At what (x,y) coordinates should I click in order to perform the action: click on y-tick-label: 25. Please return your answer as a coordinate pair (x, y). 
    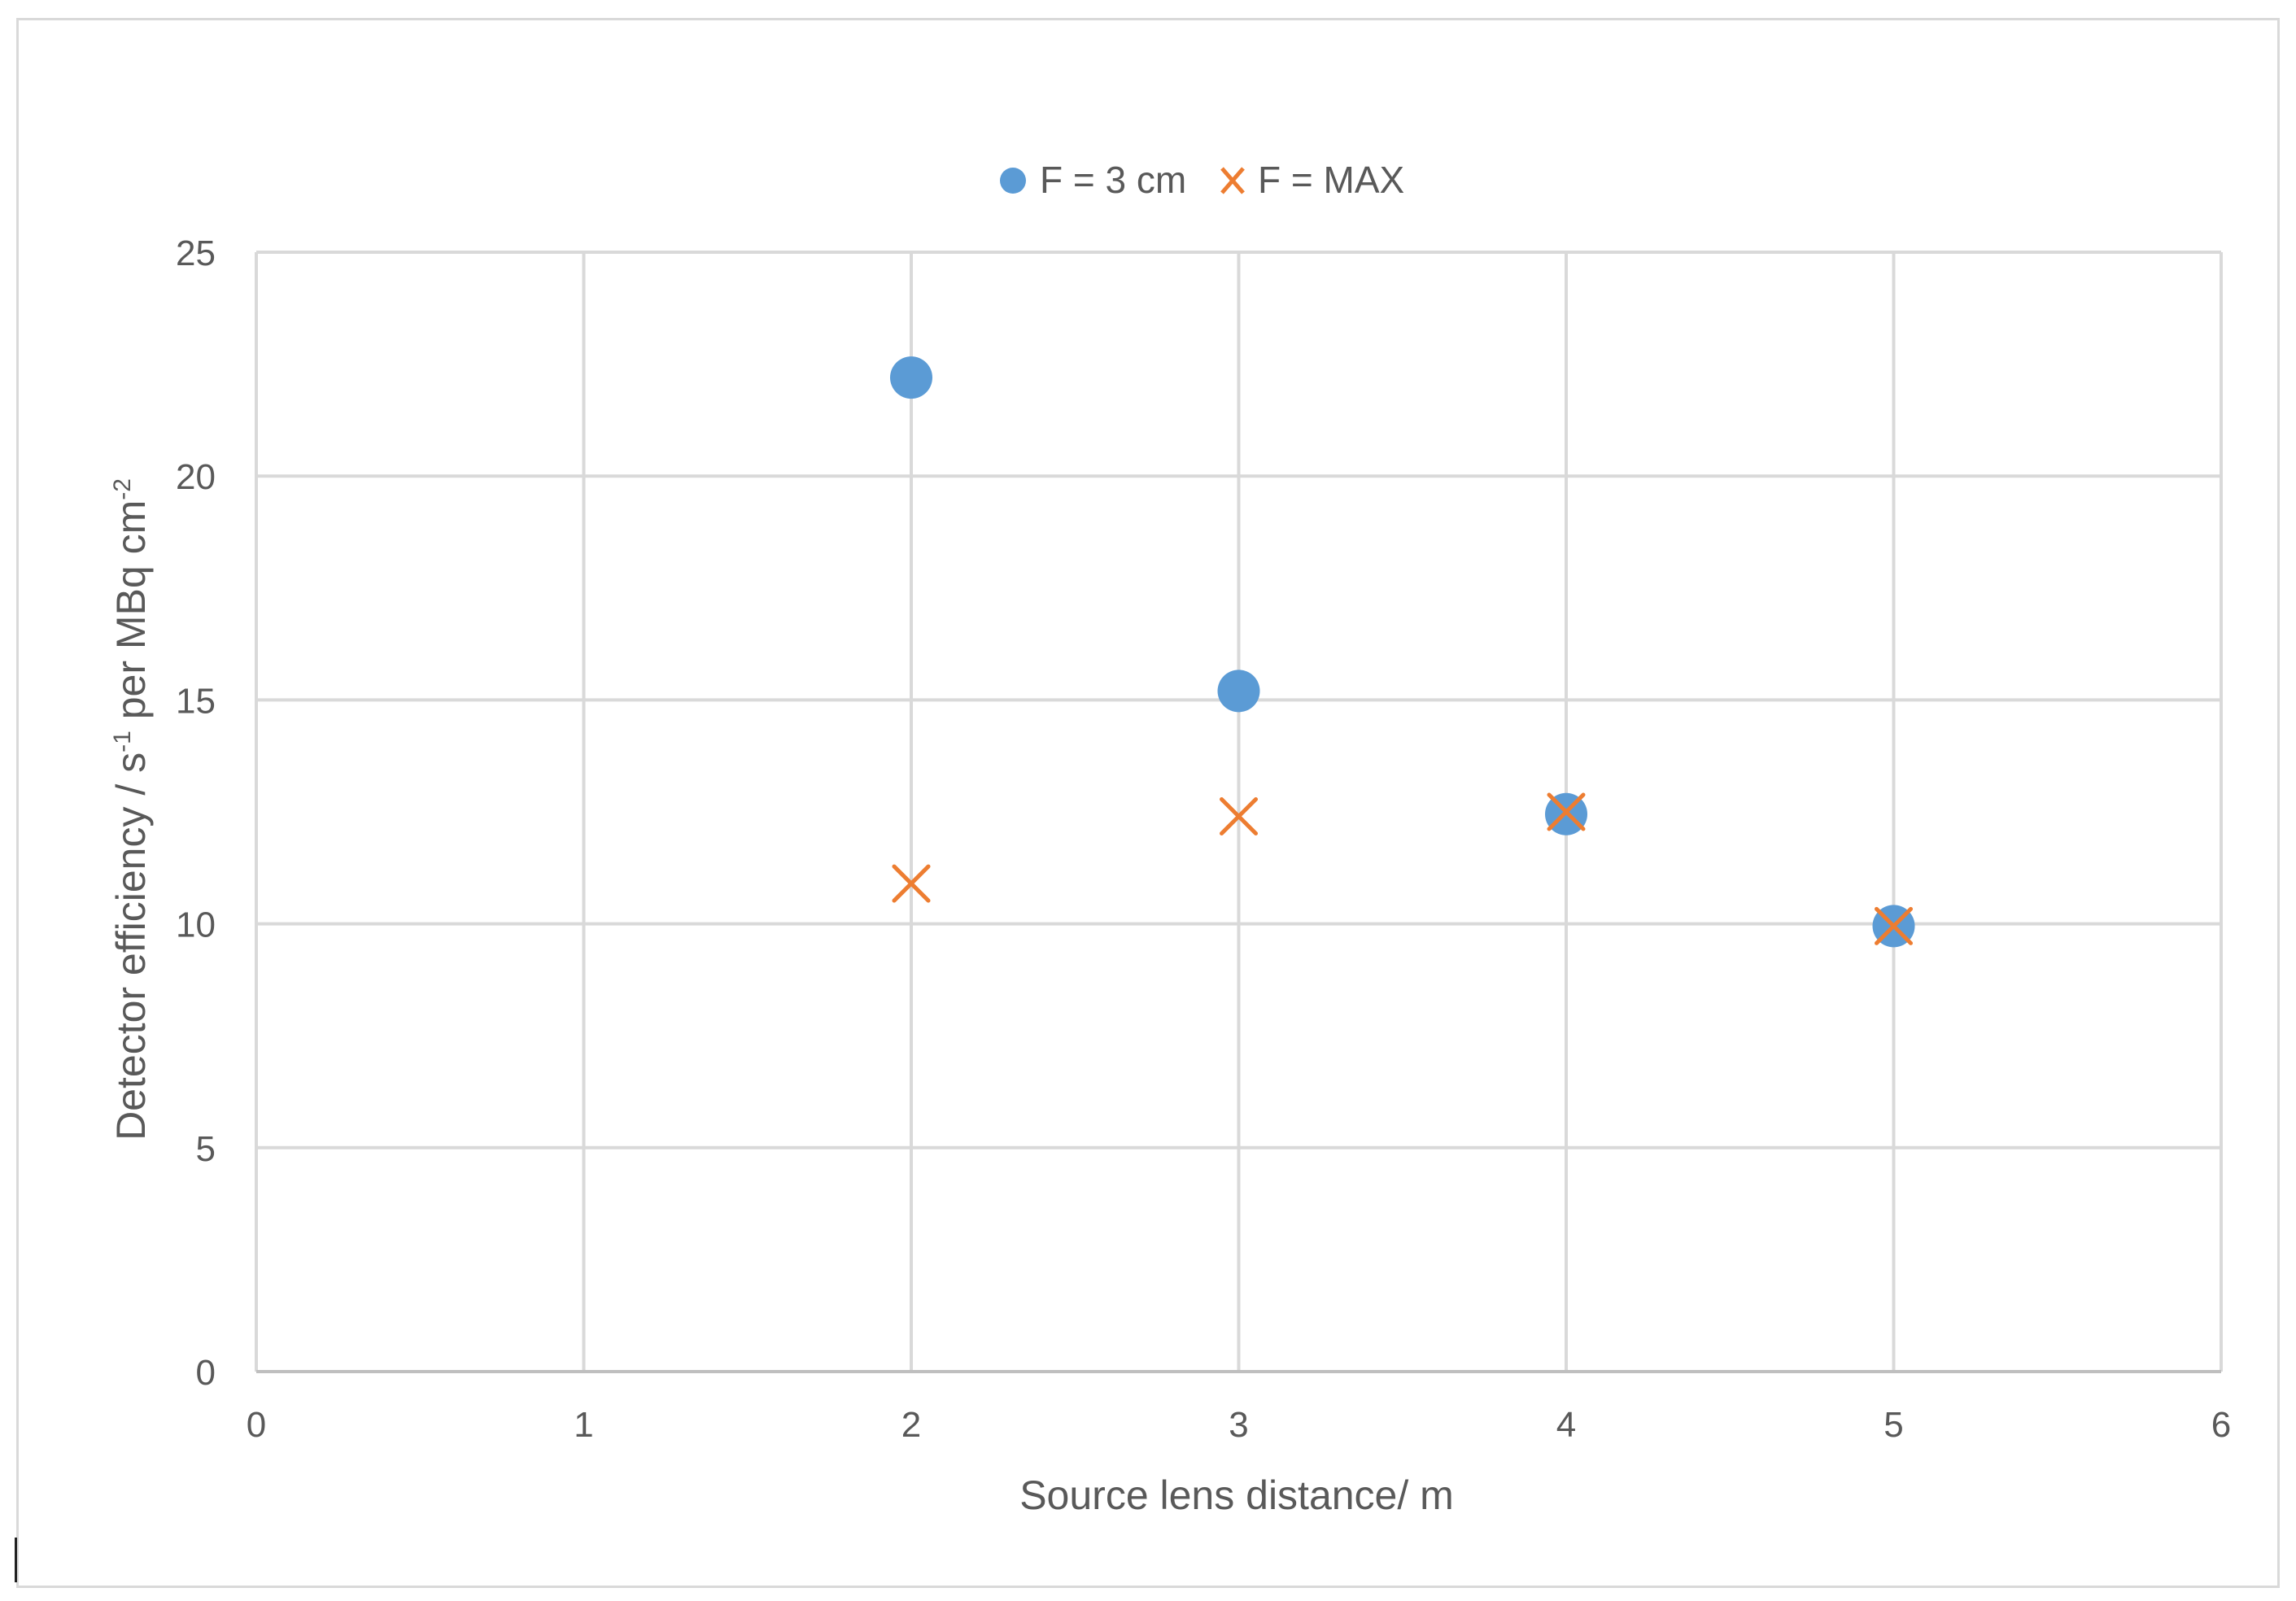
    Looking at the image, I should click on (196, 253).